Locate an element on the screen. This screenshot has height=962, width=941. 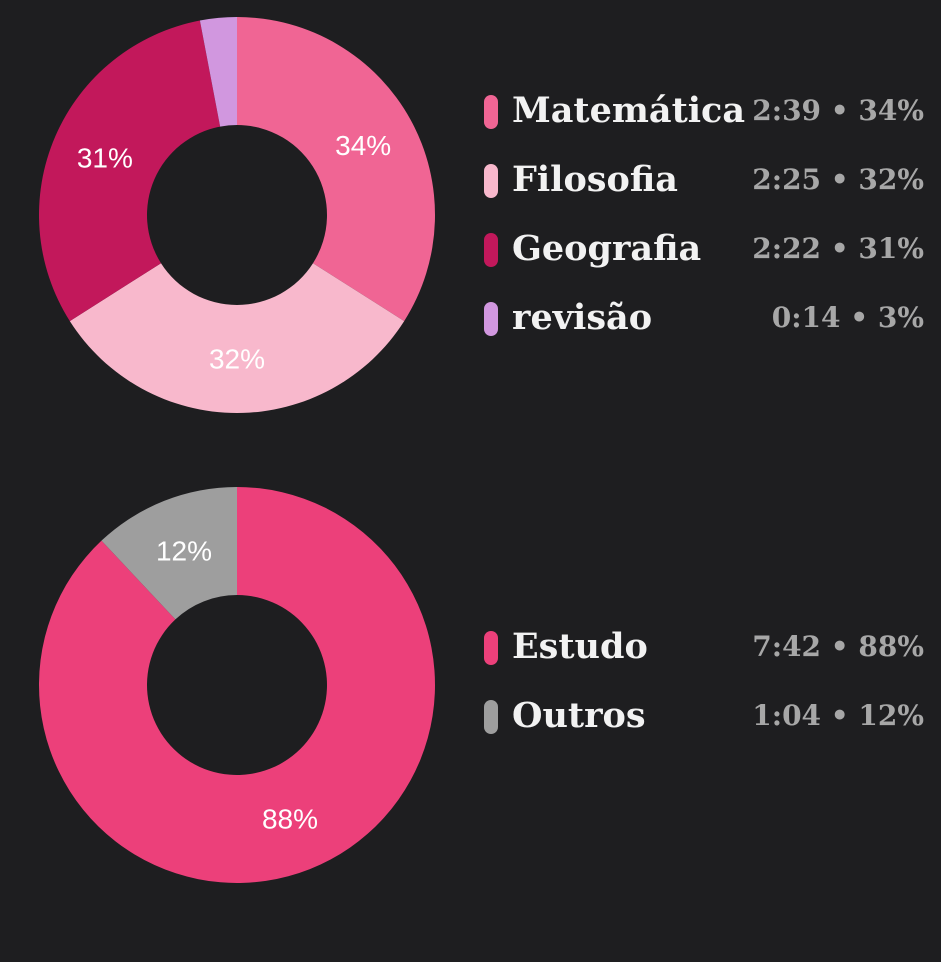
slice-label-filosofia: 32% is located at coordinates (237, 359).